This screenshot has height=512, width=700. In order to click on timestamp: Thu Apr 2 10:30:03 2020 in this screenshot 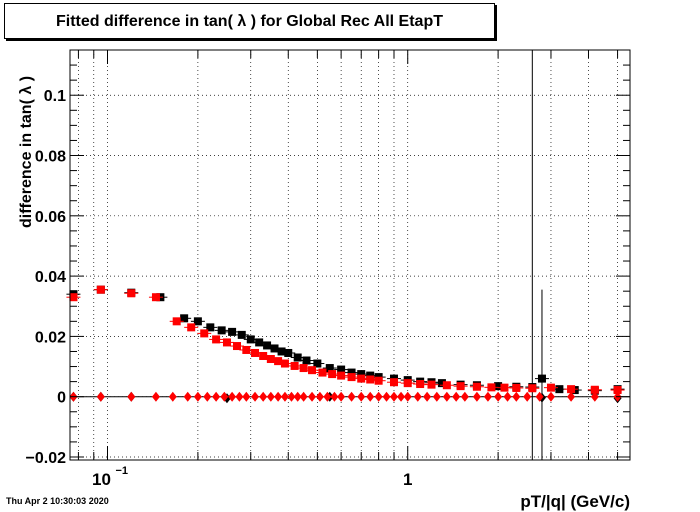, I will do `click(57, 501)`.